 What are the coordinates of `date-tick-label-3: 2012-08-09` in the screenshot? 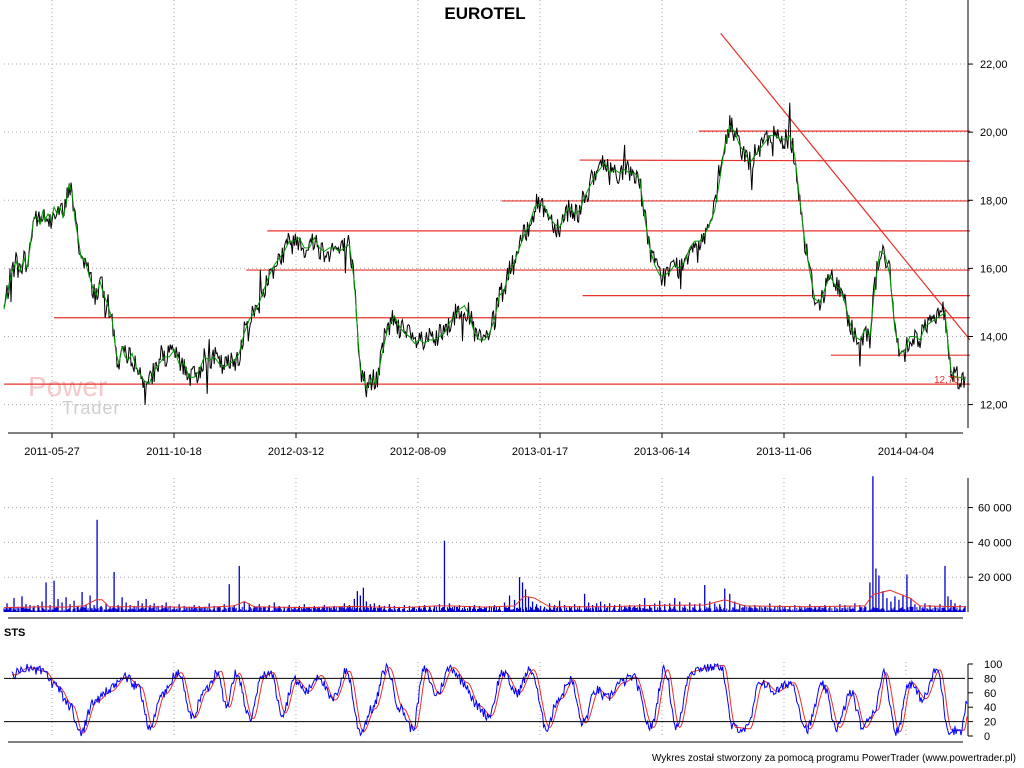 It's located at (418, 452).